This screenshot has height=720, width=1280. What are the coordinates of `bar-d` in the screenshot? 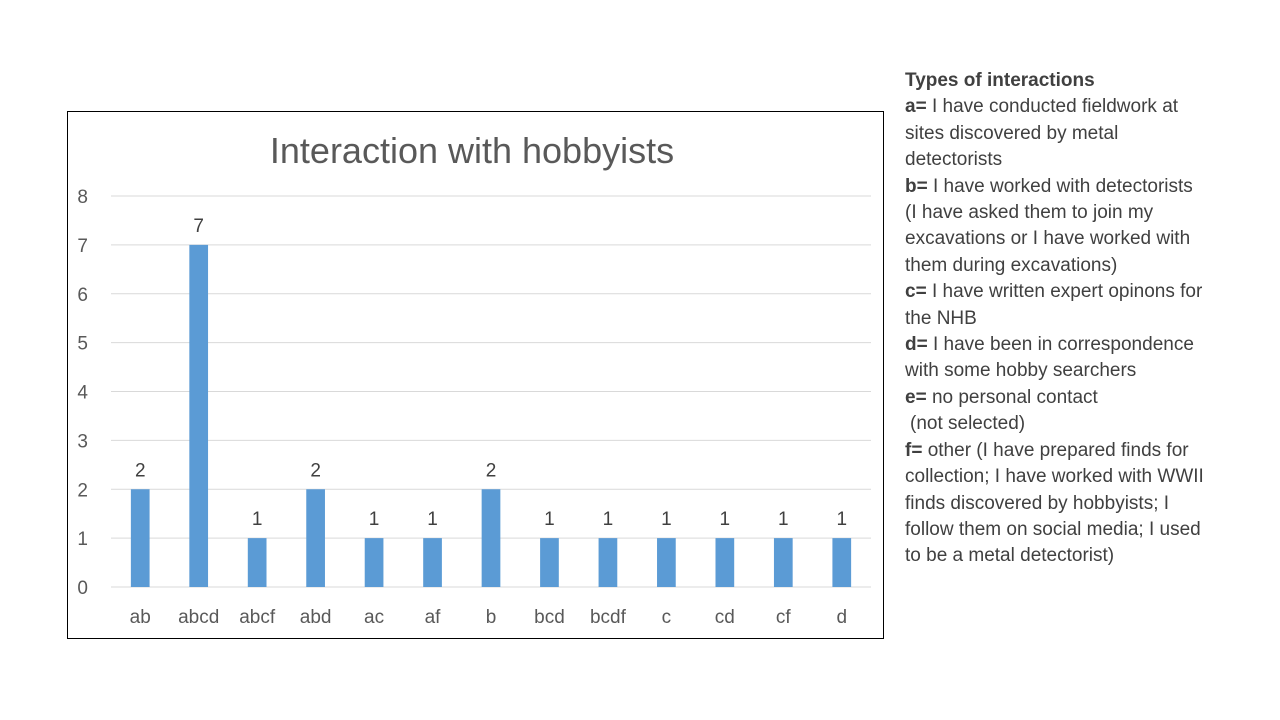 It's located at (842, 562).